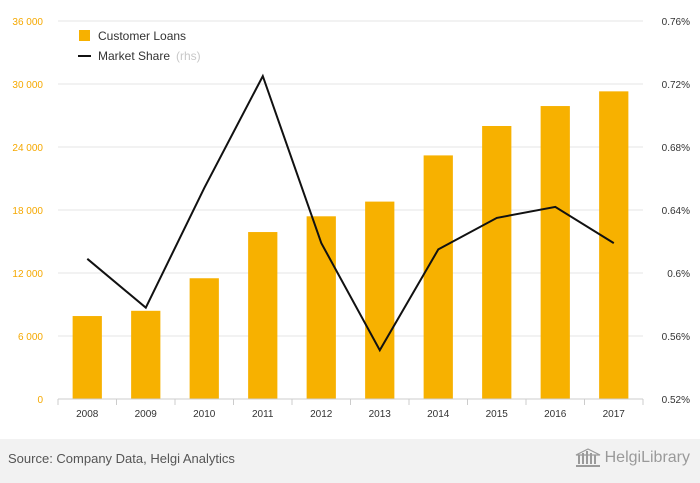 This screenshot has width=700, height=483. What do you see at coordinates (146, 414) in the screenshot?
I see `x-tick-label: 2009` at bounding box center [146, 414].